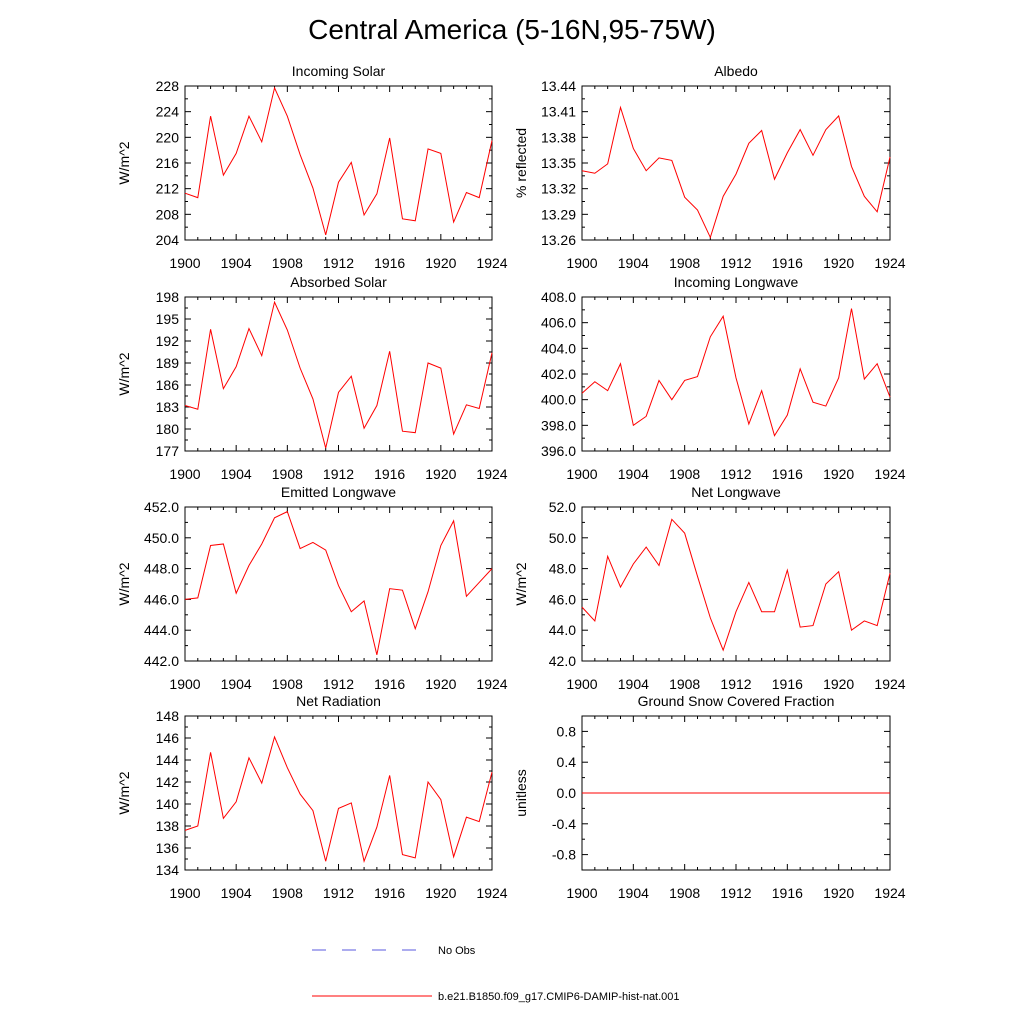  What do you see at coordinates (889, 474) in the screenshot?
I see `chart-incoming-longwave-xtick-label: 1924` at bounding box center [889, 474].